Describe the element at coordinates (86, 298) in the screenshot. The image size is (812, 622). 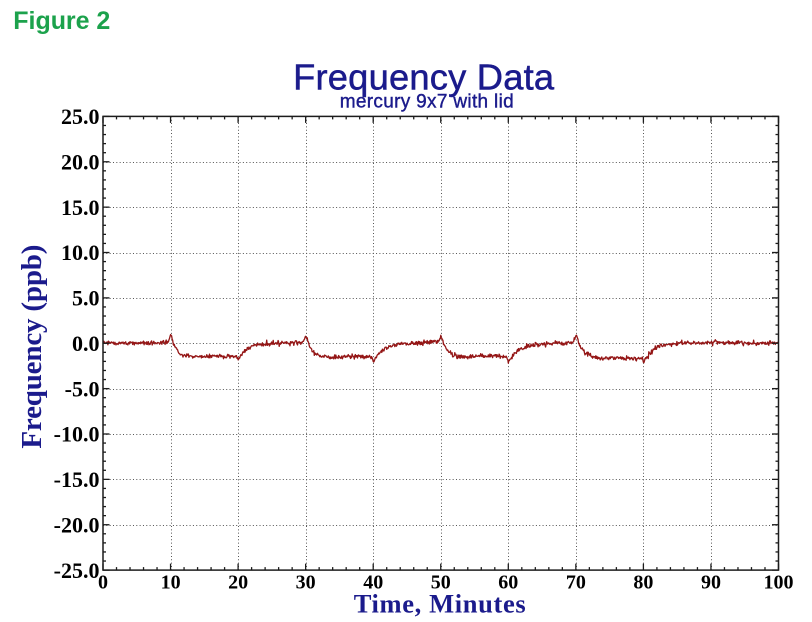
I see `svg-text: 5.0` at that location.